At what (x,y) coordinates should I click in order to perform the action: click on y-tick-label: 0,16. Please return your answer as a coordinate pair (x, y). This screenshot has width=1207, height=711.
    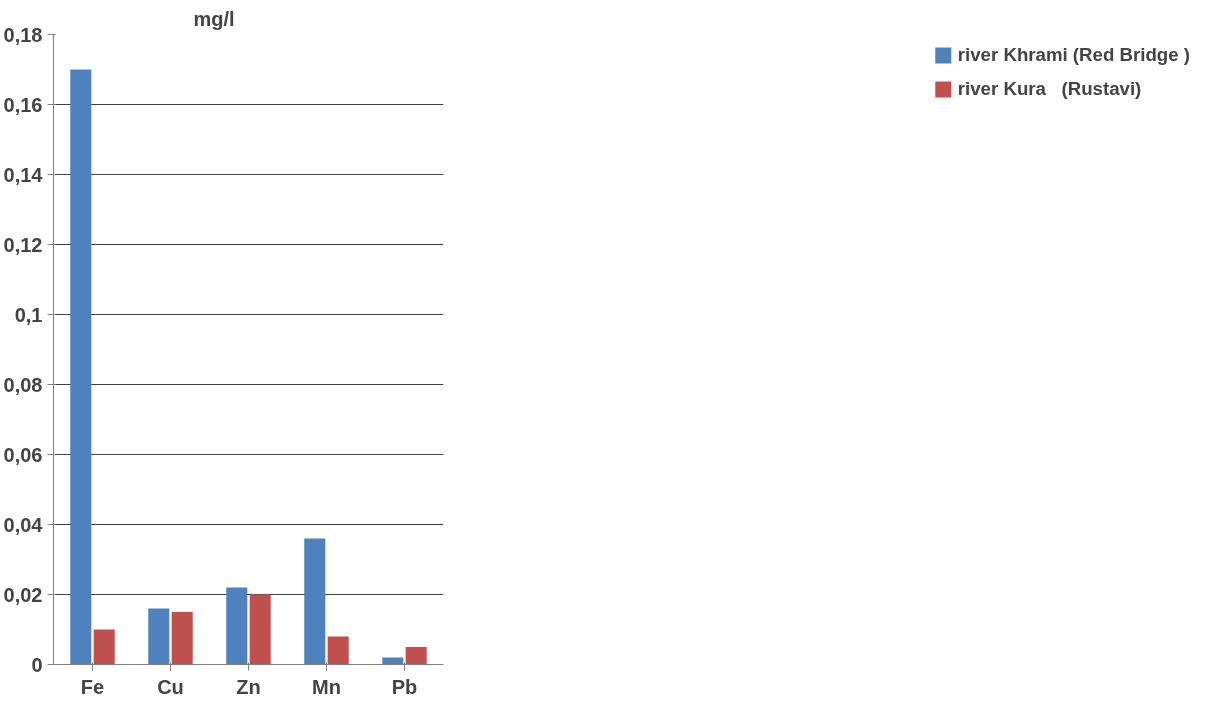
    Looking at the image, I should click on (23, 104).